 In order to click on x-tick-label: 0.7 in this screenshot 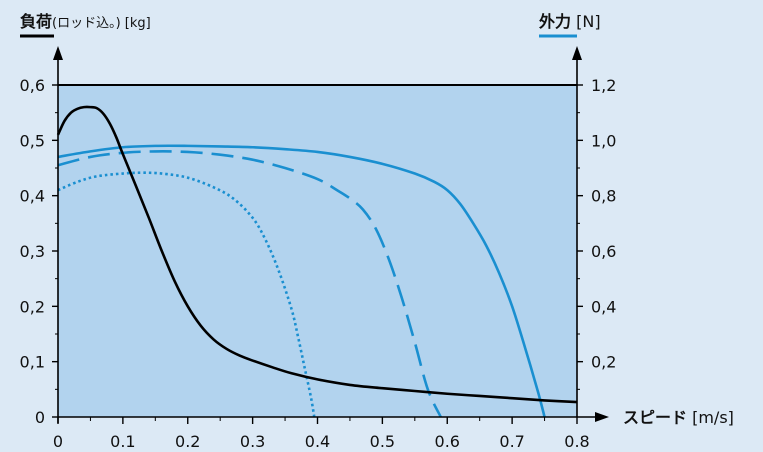, I will do `click(511, 441)`.